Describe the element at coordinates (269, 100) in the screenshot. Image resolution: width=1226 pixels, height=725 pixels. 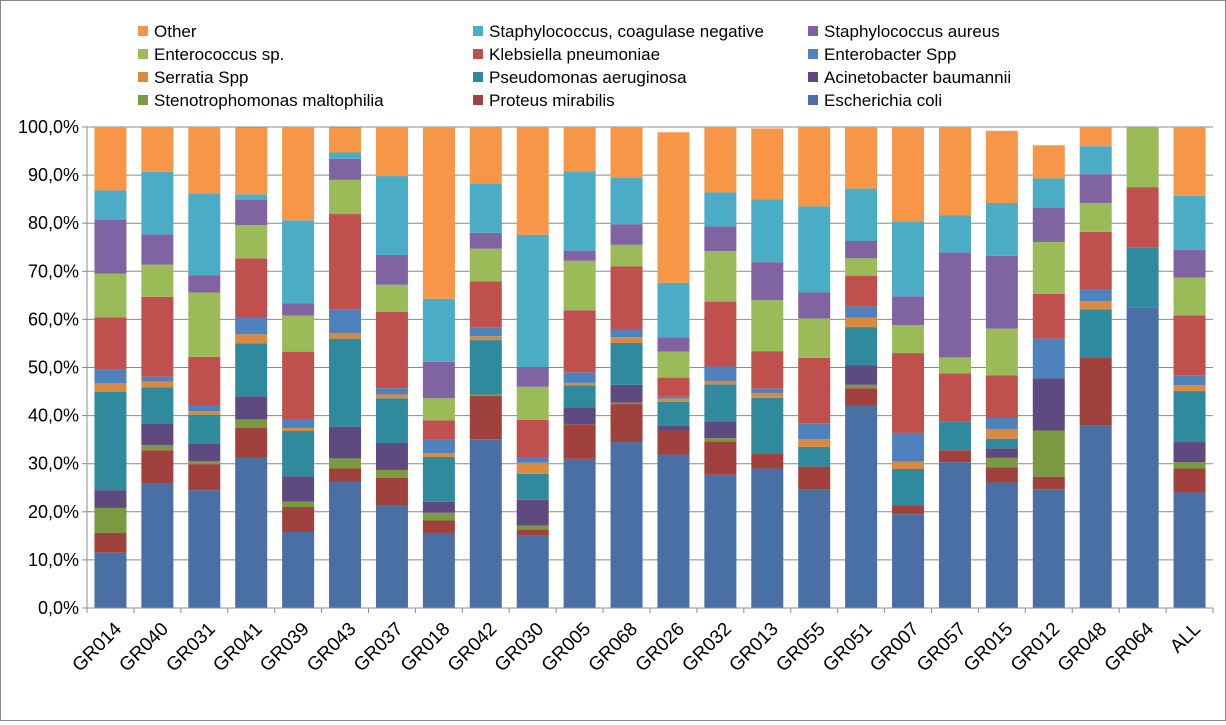
I see `legend-label-stenotrophomonas-maltophilia: Stenotrophomonas maltophilia` at that location.